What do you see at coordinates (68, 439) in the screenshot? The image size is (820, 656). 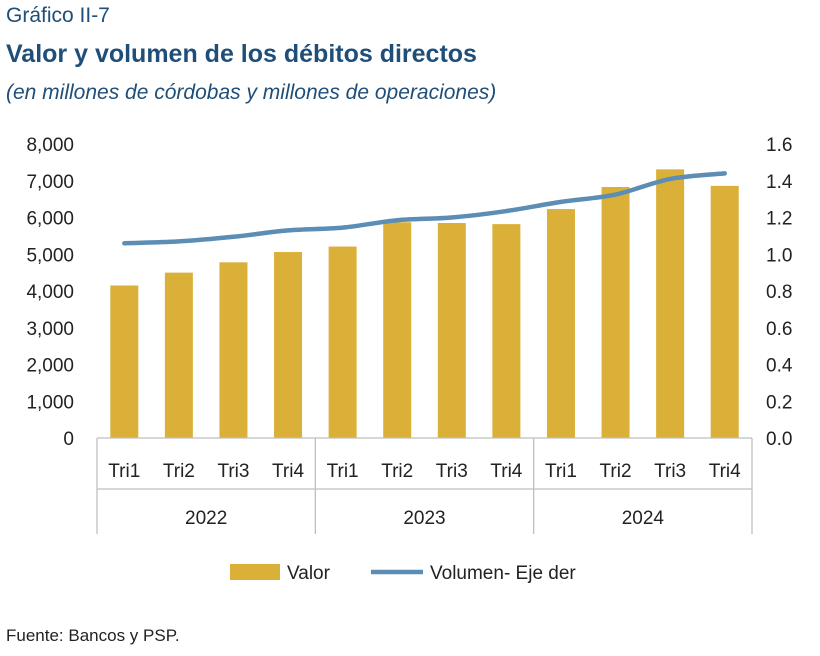 I see `y-left-tick-0: 0` at bounding box center [68, 439].